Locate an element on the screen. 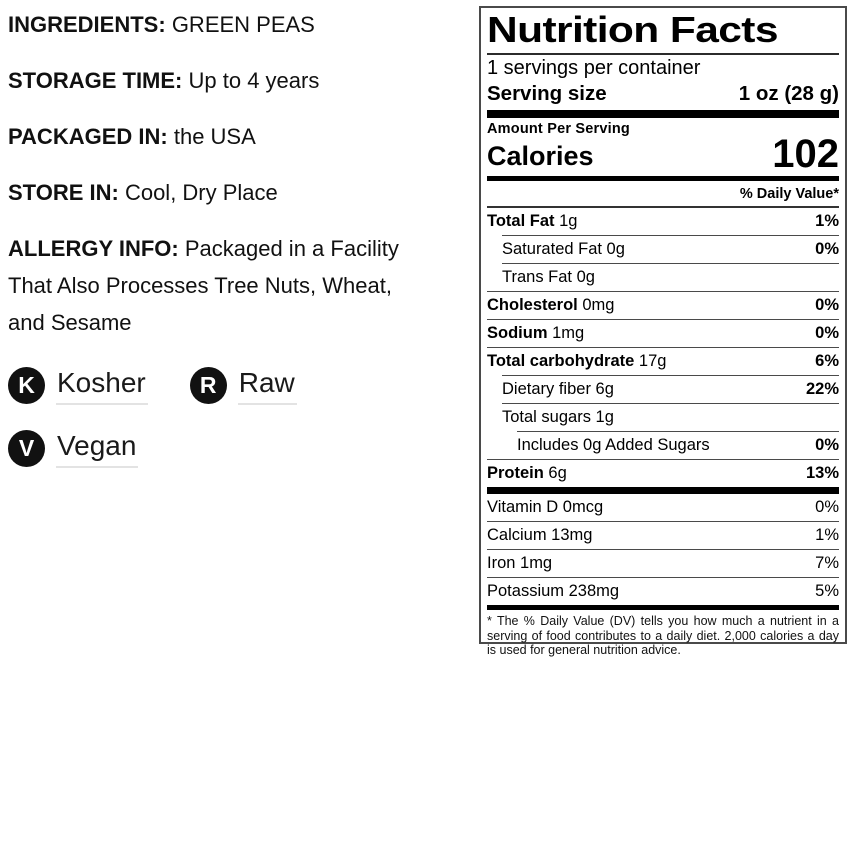 The width and height of the screenshot is (850, 847). nutrient-row: Iron 1mg 7% is located at coordinates (663, 563).